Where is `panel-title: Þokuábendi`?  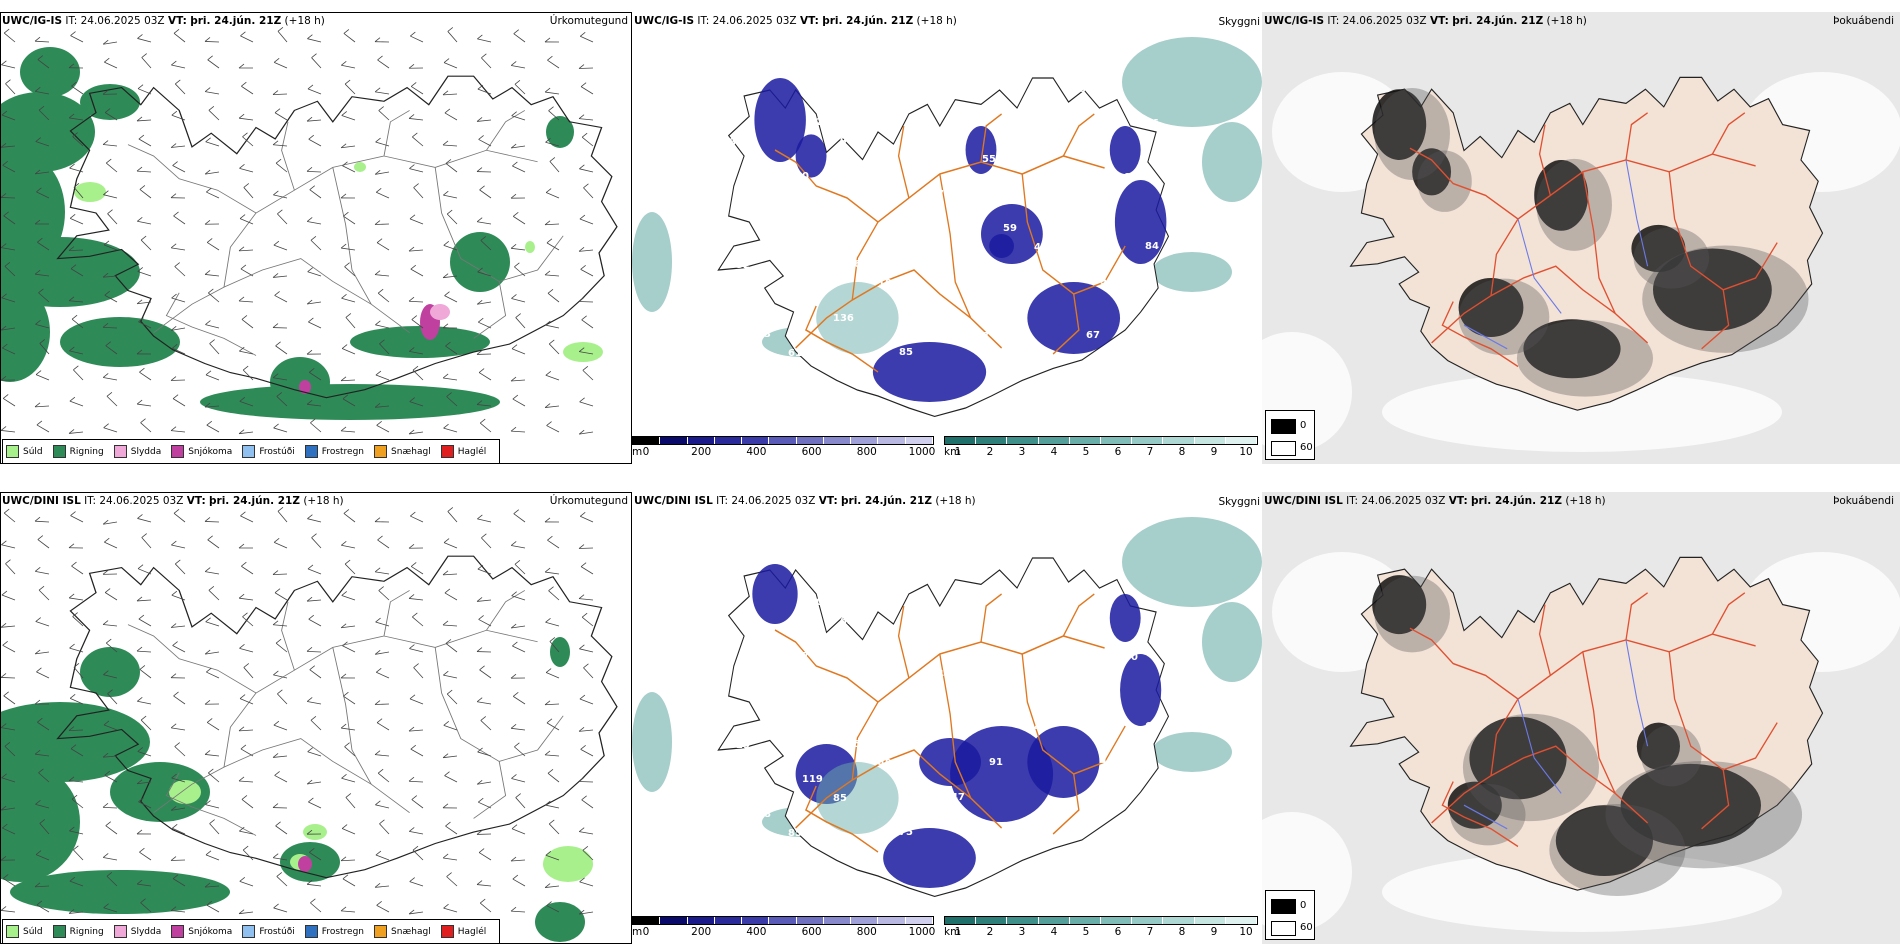
panel-title: Þokuábendi is located at coordinates (1863, 501).